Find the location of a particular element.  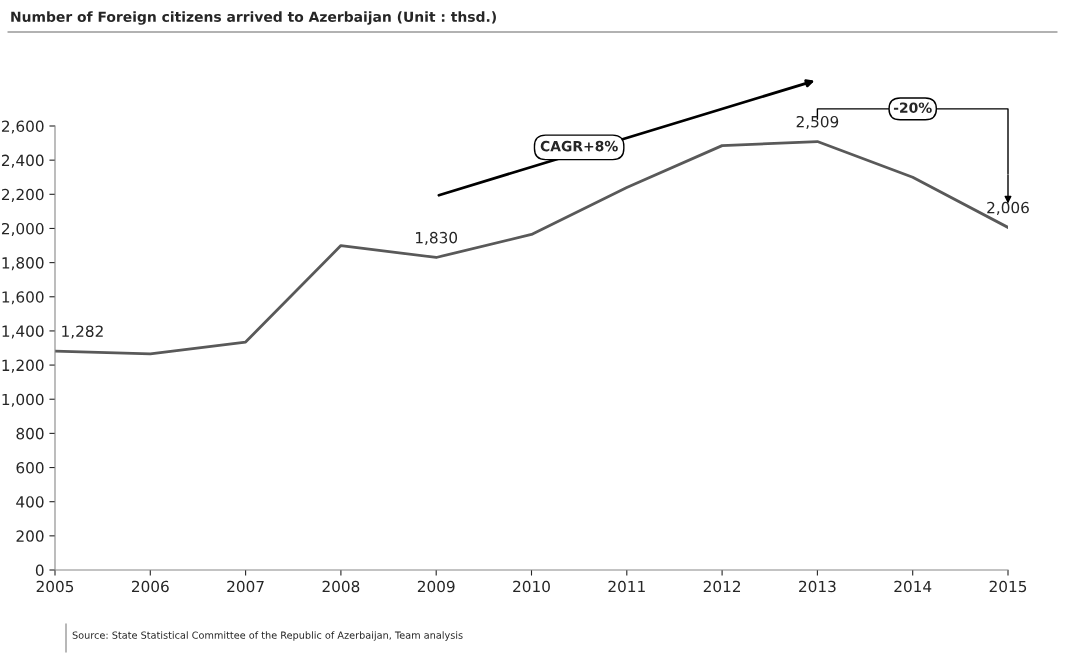

x-tick-label: 2007 is located at coordinates (245, 586).